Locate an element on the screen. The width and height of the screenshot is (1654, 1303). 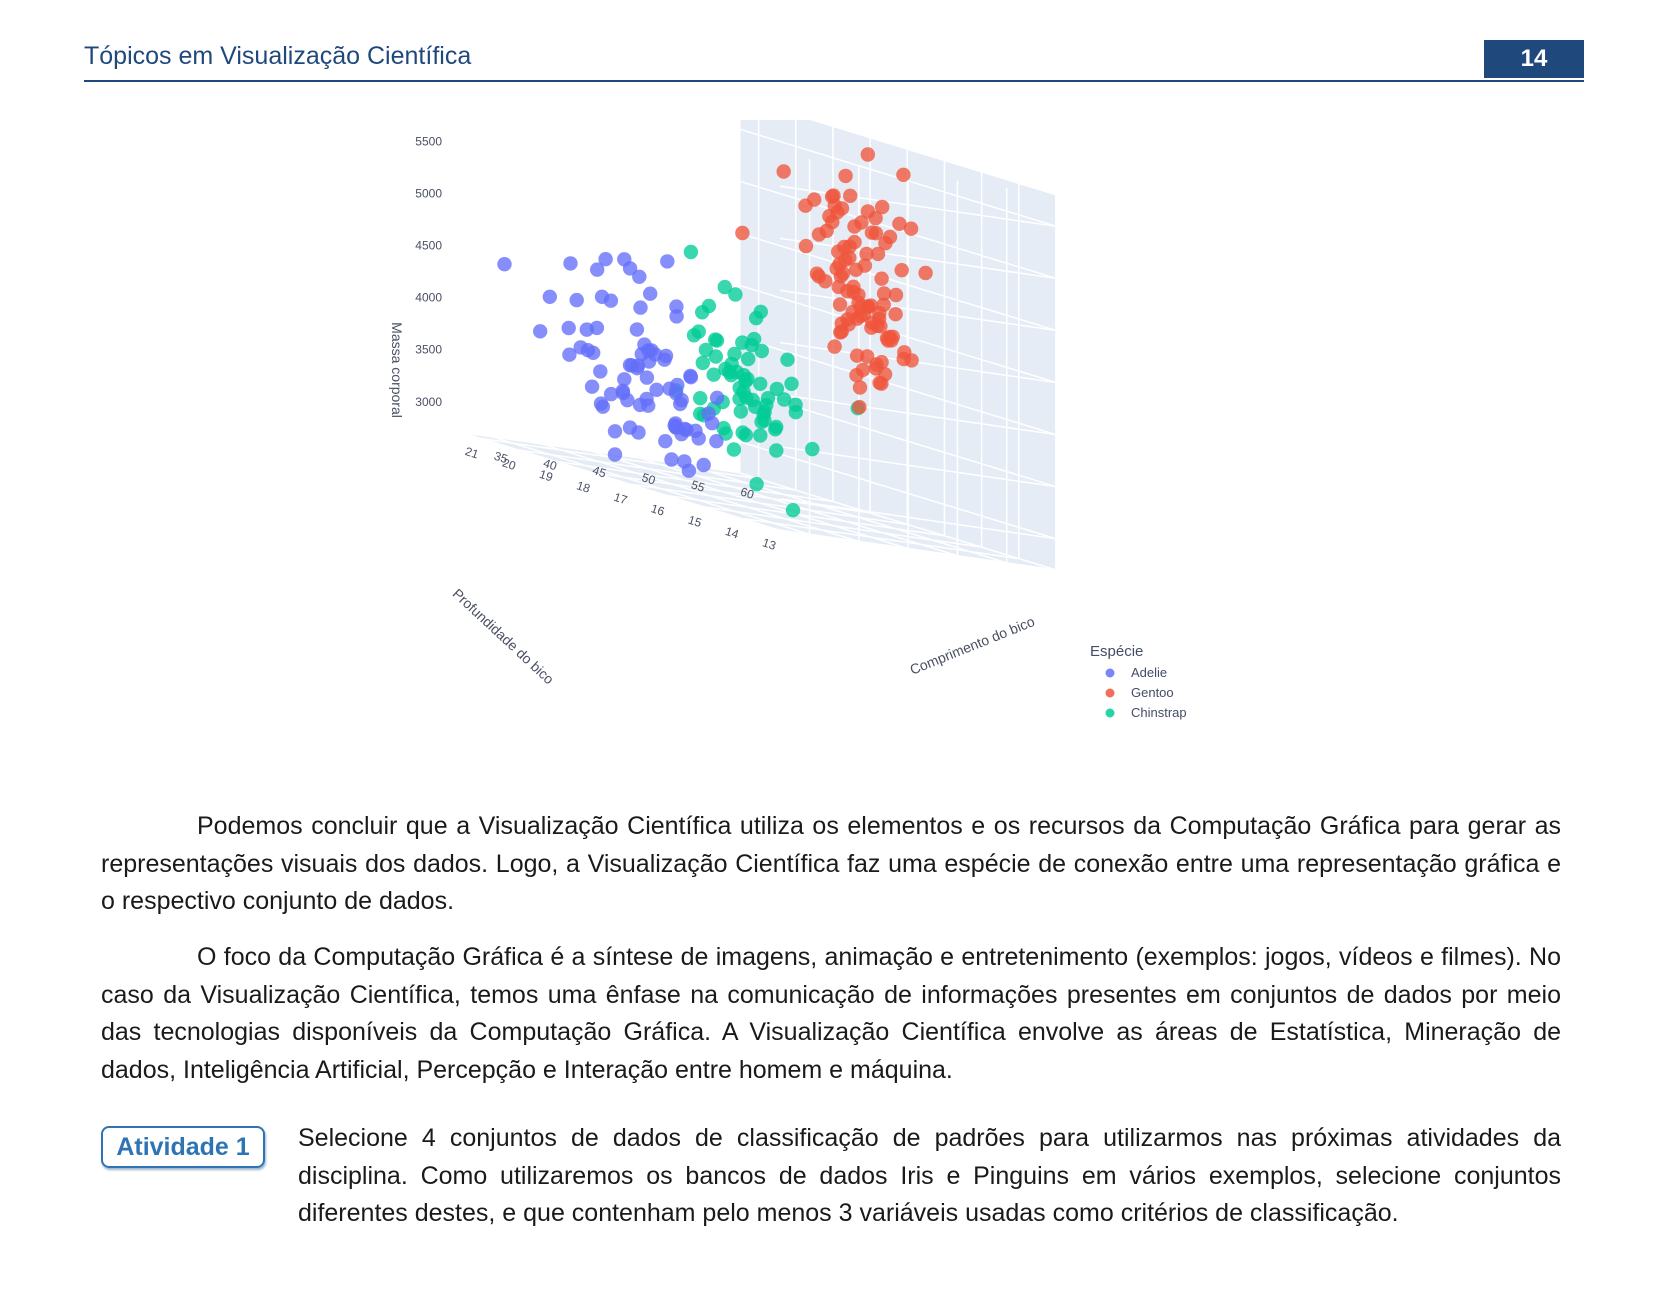
y-tick-label: 17 is located at coordinates (620, 499).